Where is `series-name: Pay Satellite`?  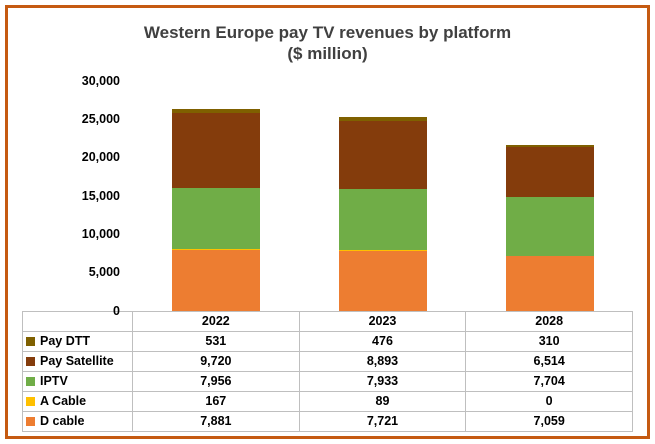
series-name: Pay Satellite is located at coordinates (77, 361).